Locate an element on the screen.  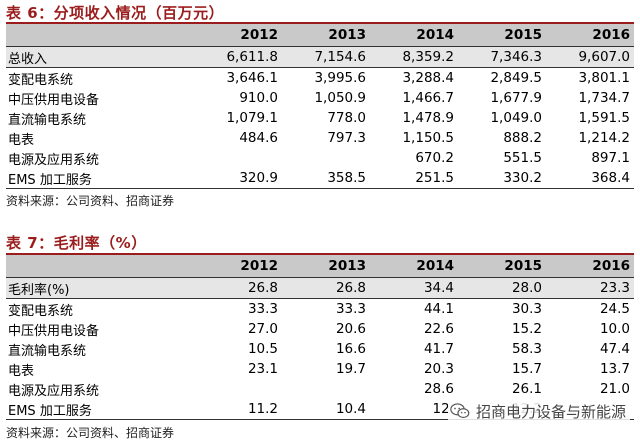
value-cell: 3,801.1 is located at coordinates (604, 78).